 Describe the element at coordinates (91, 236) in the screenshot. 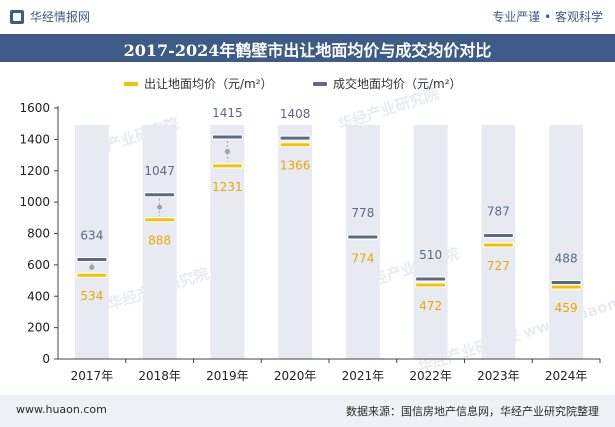

I see `deal-price-label: 634` at that location.